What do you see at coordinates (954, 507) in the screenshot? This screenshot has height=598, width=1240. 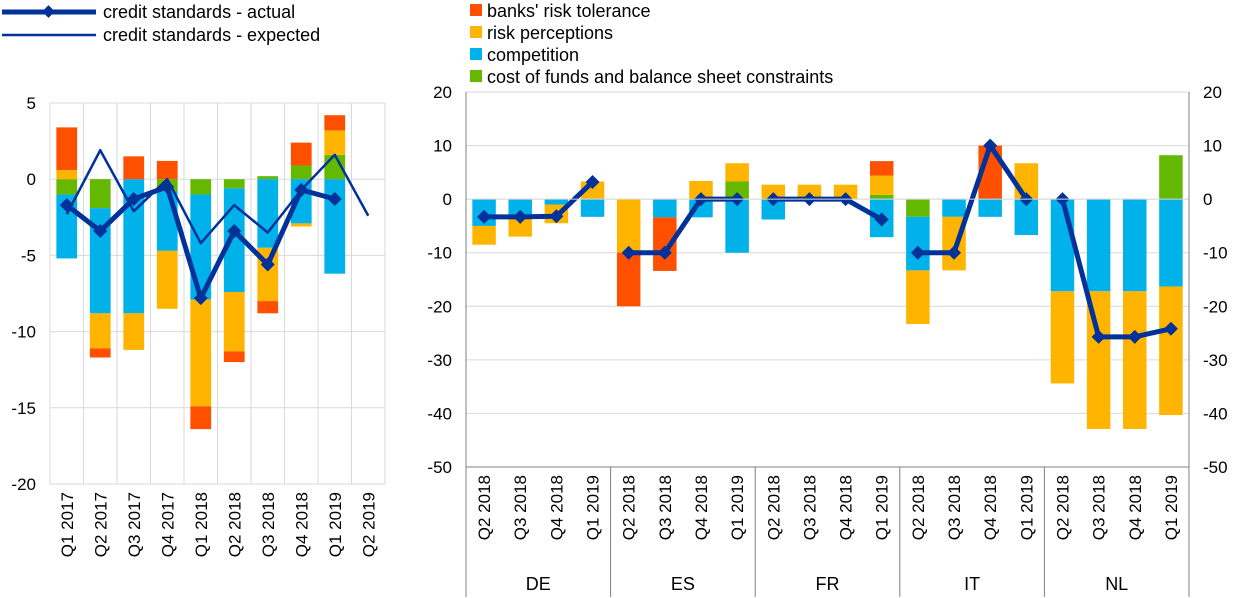 I see `right-x-tick-label: Q3 2018` at bounding box center [954, 507].